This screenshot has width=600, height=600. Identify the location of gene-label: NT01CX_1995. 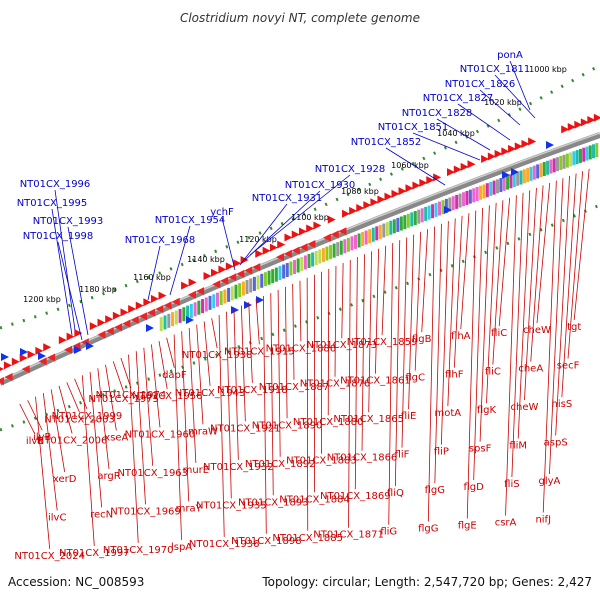
(52, 203).